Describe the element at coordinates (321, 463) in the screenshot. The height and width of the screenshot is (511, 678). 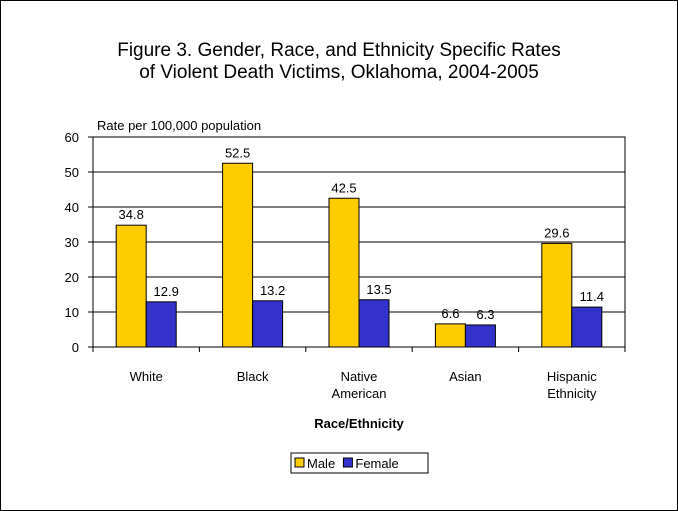
I see `legend-label-male: Male` at that location.